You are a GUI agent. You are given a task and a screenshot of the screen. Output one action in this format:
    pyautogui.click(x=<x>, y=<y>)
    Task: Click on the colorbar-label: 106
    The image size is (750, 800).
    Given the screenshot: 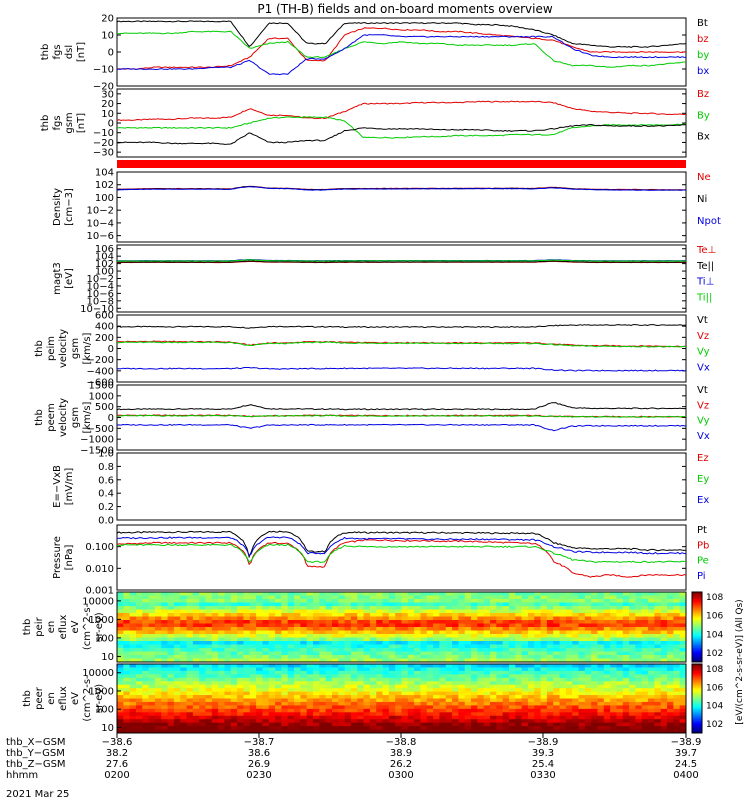 What is the action you would take?
    pyautogui.click(x=714, y=688)
    